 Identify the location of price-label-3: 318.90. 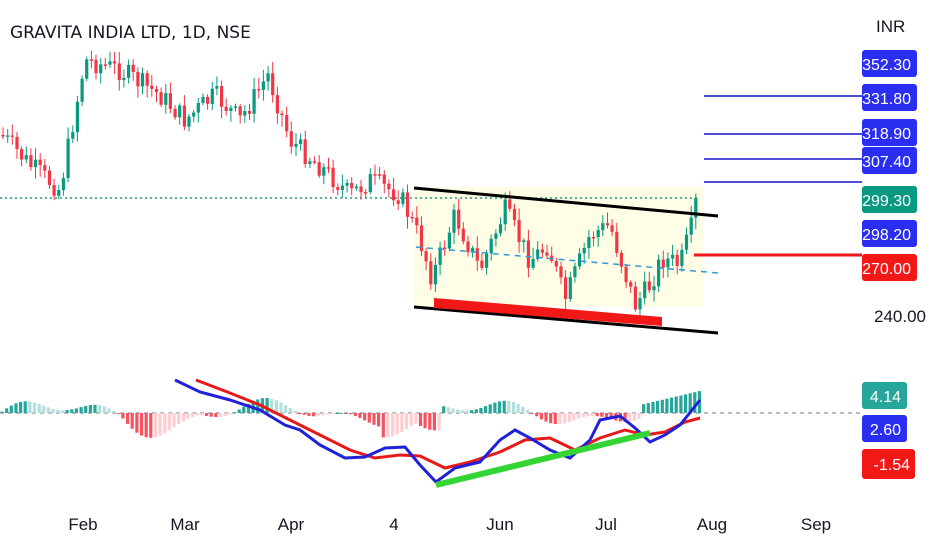
(889, 132).